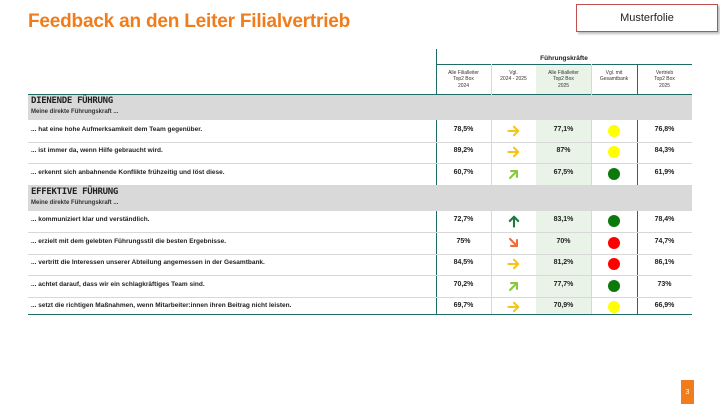 The image size is (720, 405). Describe the element at coordinates (514, 243) in the screenshot. I see `arrow-down-right-icon` at that location.